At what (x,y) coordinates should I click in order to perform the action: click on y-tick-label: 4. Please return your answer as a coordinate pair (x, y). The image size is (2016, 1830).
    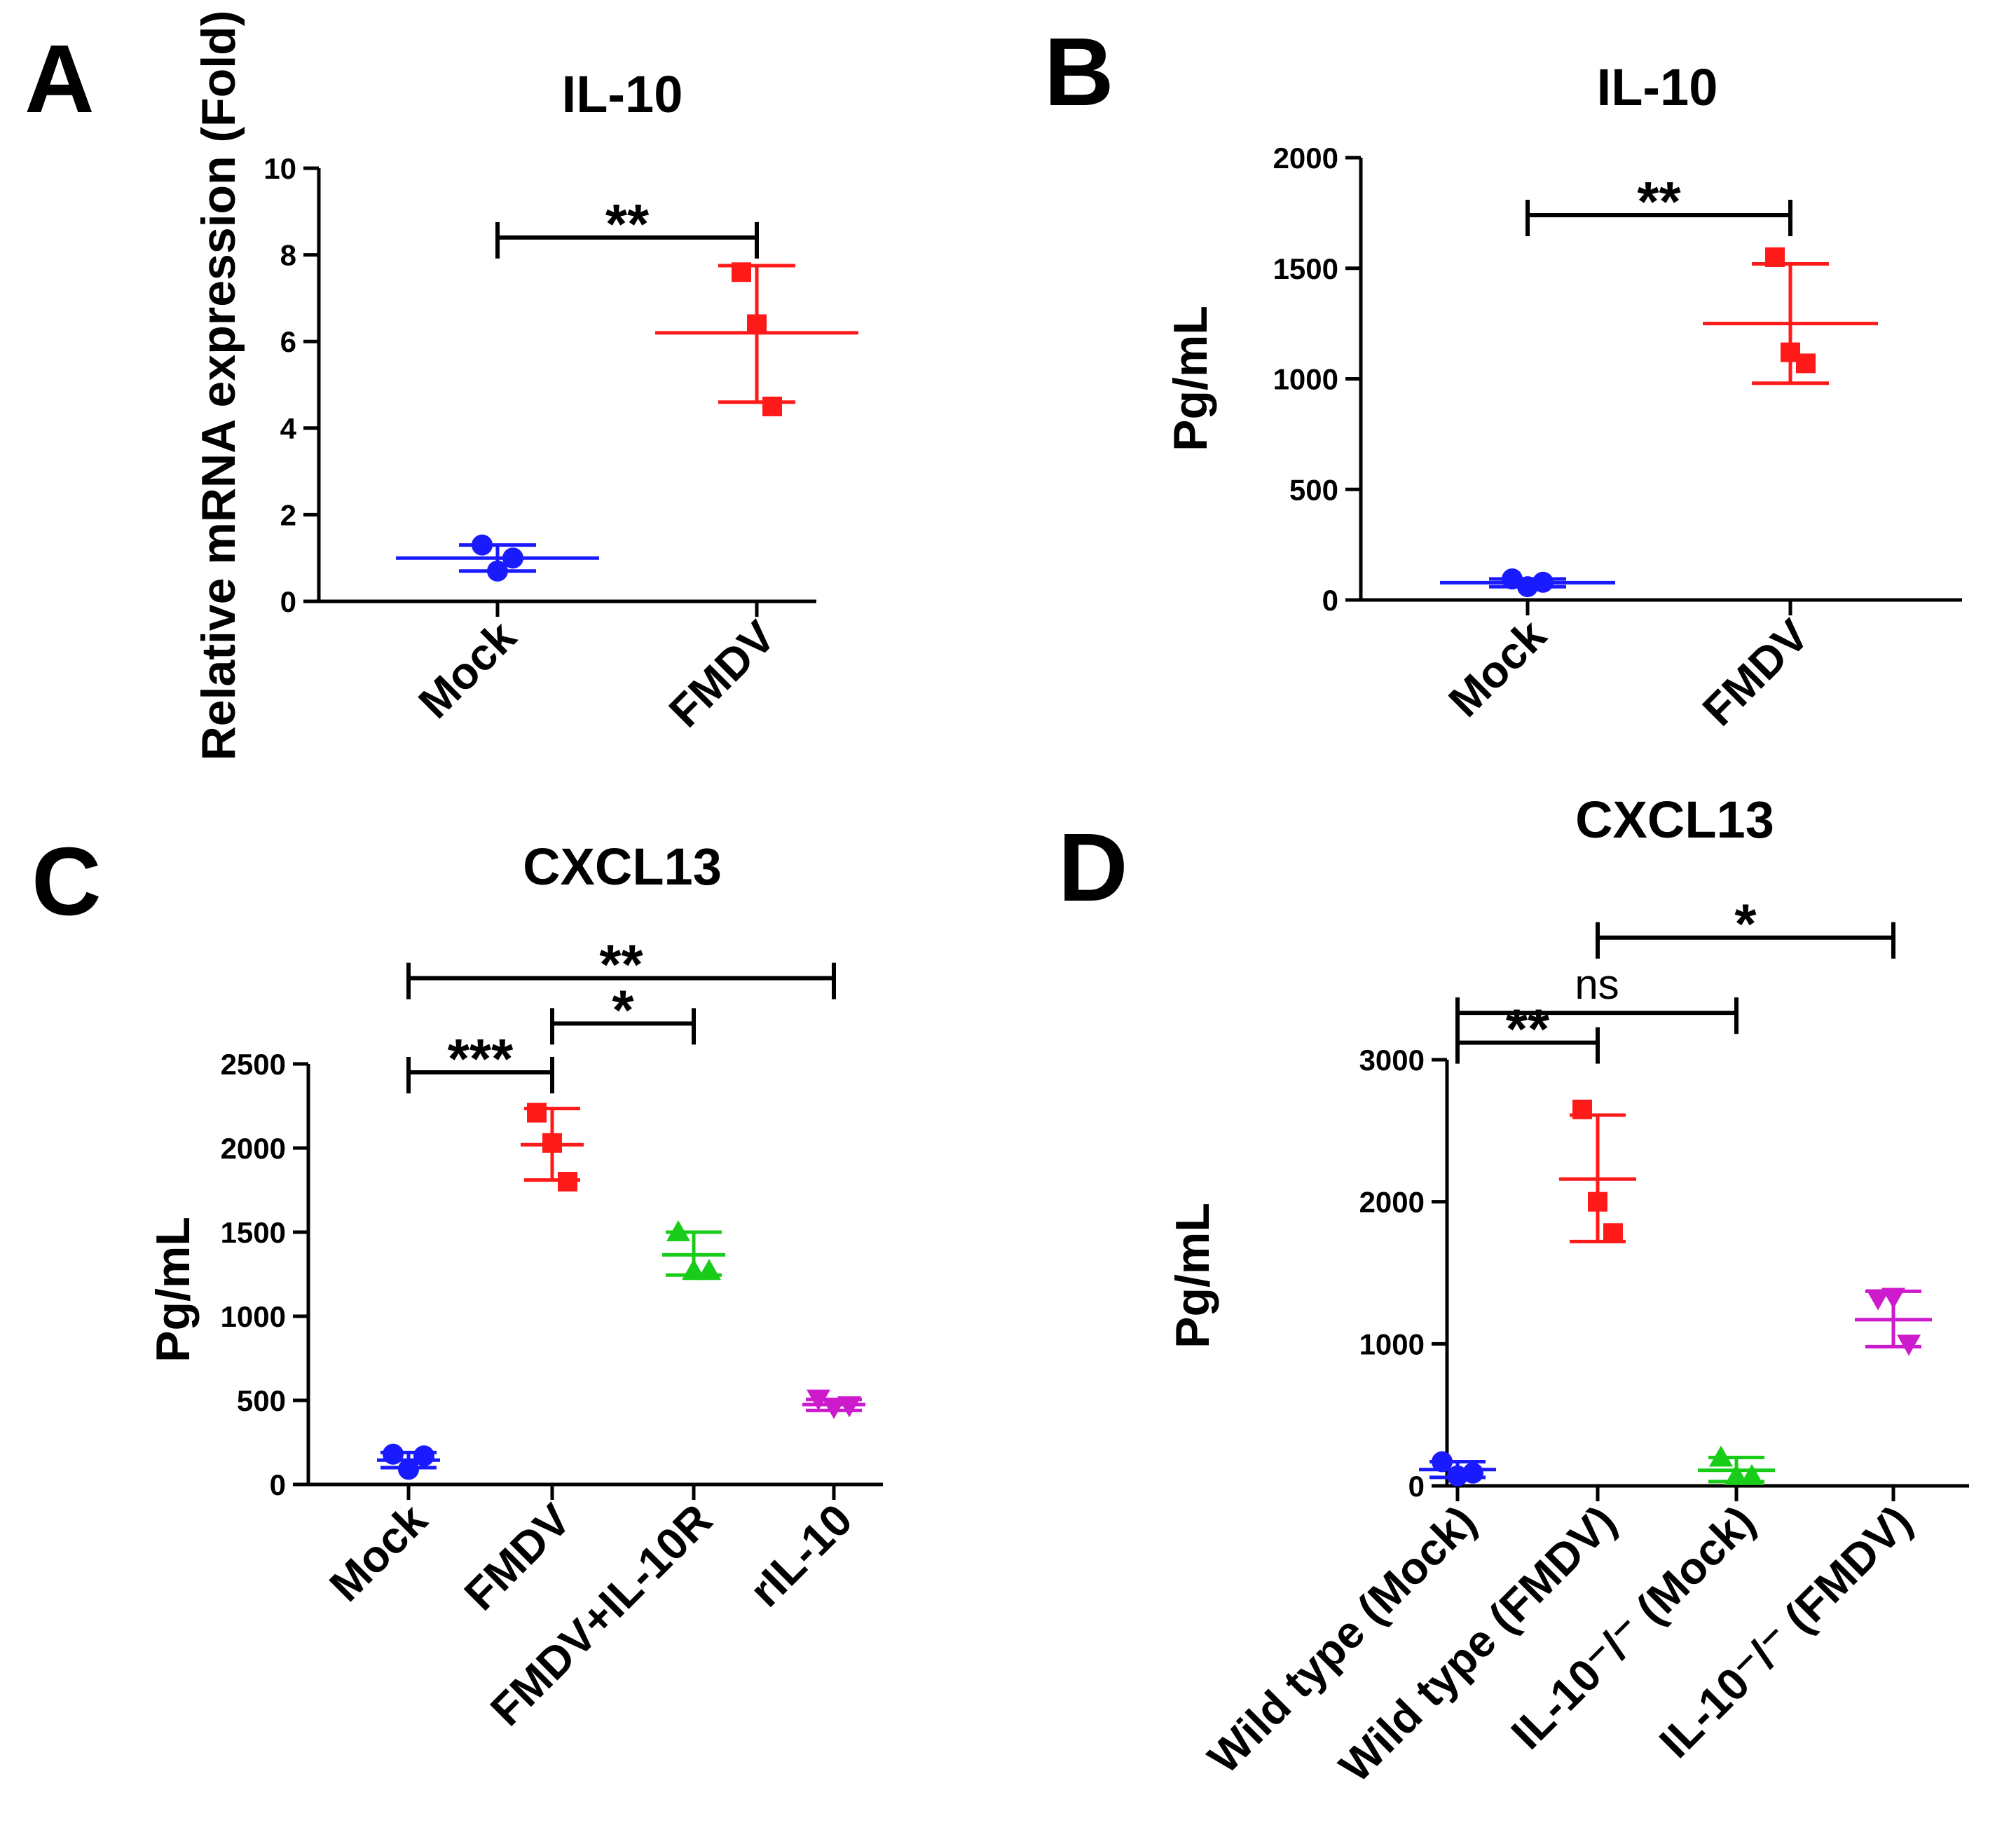
    Looking at the image, I should click on (288, 429).